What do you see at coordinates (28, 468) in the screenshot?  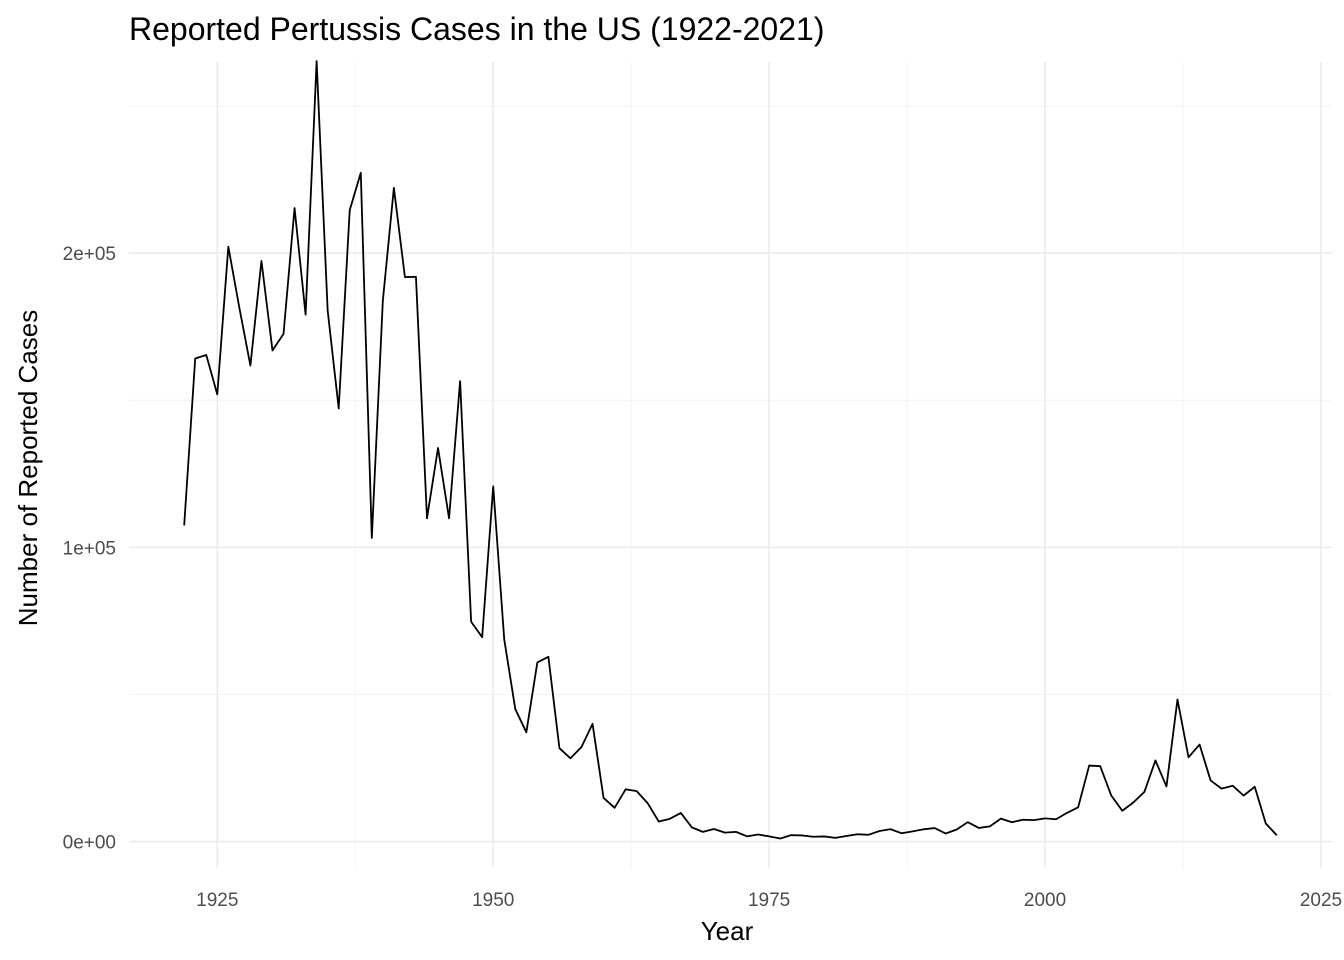 I see `y-axis-label: Number of Reported Cases` at bounding box center [28, 468].